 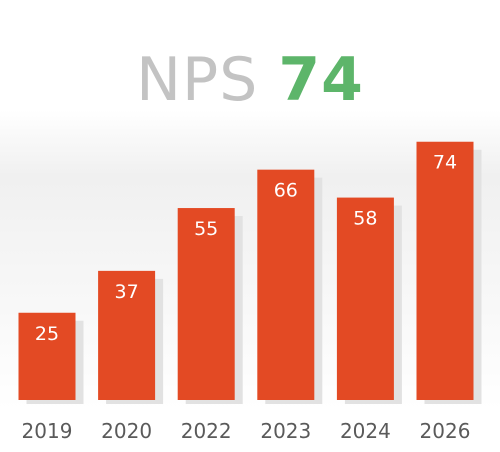 I want to click on title-label: NPS, so click(x=197, y=80).